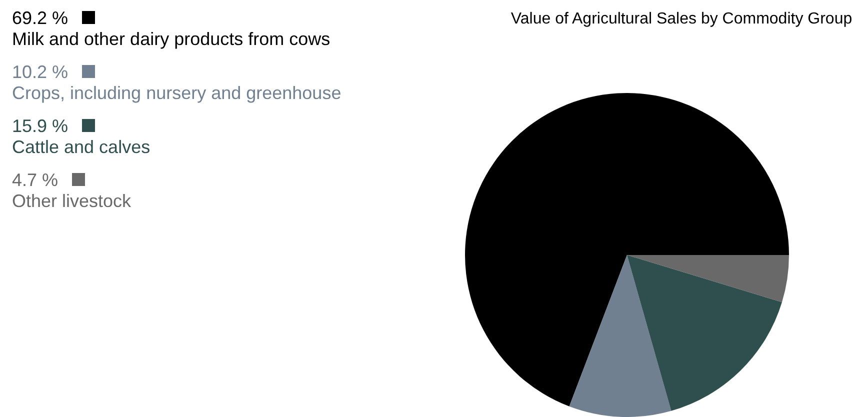 This screenshot has height=417, width=860. I want to click on legend-label: Other livestock, so click(72, 201).